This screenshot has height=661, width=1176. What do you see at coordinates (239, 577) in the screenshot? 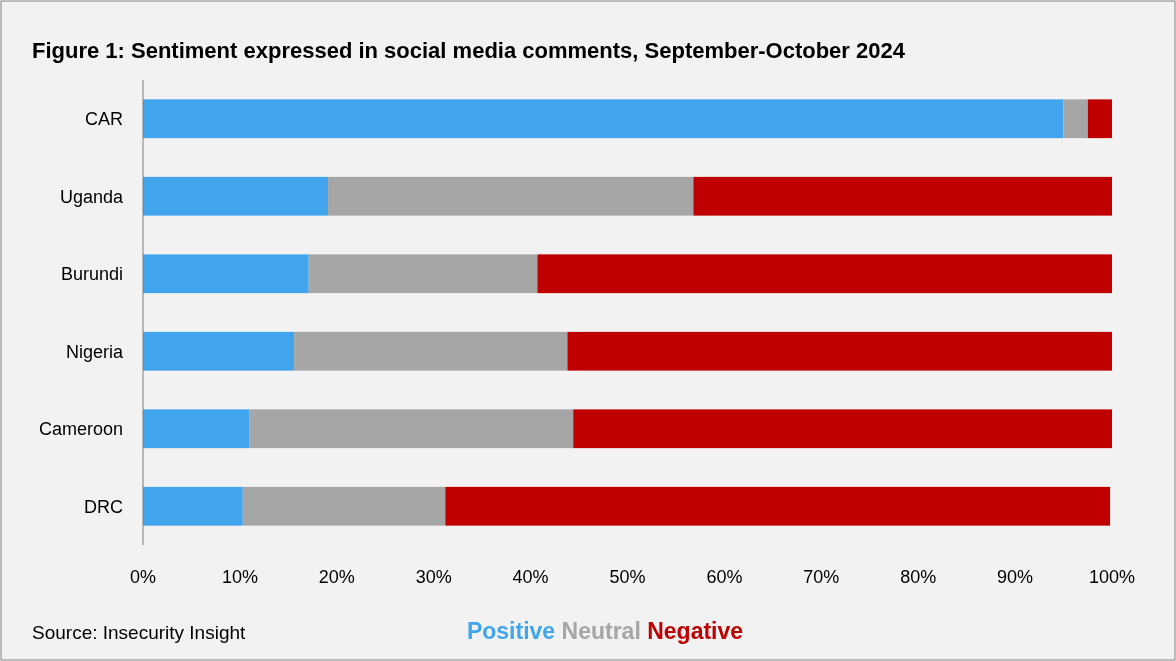
I see `x-tick-label: 10%` at bounding box center [239, 577].